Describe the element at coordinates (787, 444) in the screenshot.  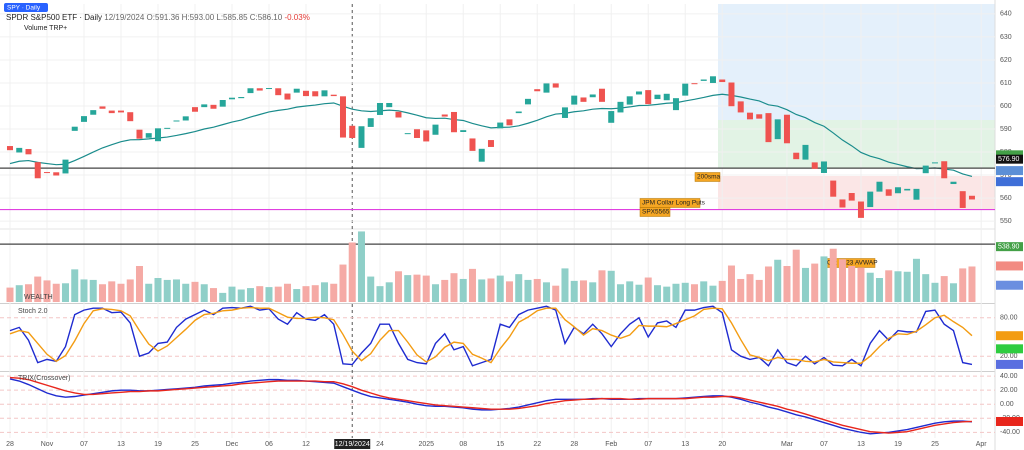
I see `x-tick-label: Mar` at that location.